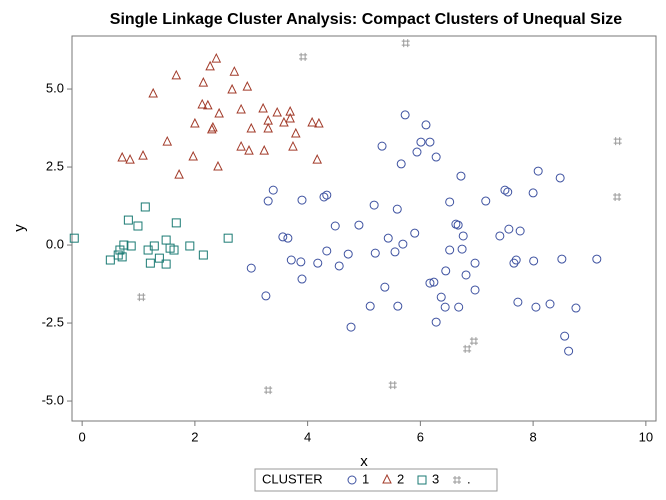 The height and width of the screenshot is (500, 666). Describe the element at coordinates (82, 436) in the screenshot. I see `x-tick-label: 0` at that location.